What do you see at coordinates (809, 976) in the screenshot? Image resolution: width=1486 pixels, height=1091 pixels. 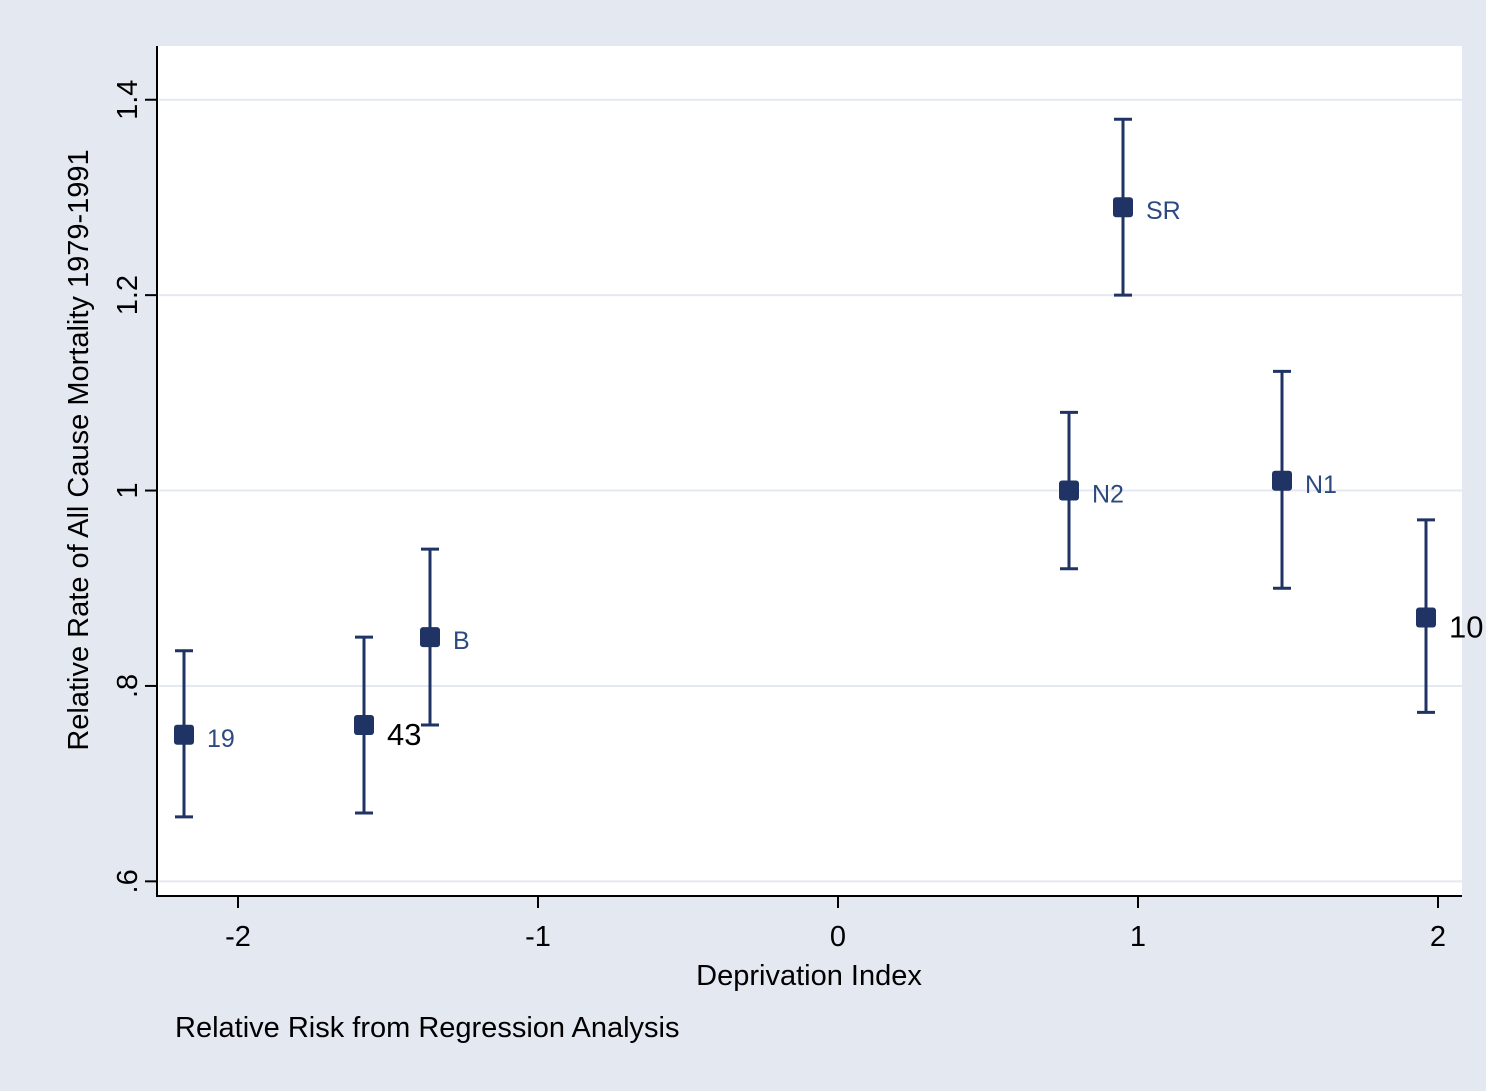 I see `x-axis-title: Deprivation Index` at bounding box center [809, 976].